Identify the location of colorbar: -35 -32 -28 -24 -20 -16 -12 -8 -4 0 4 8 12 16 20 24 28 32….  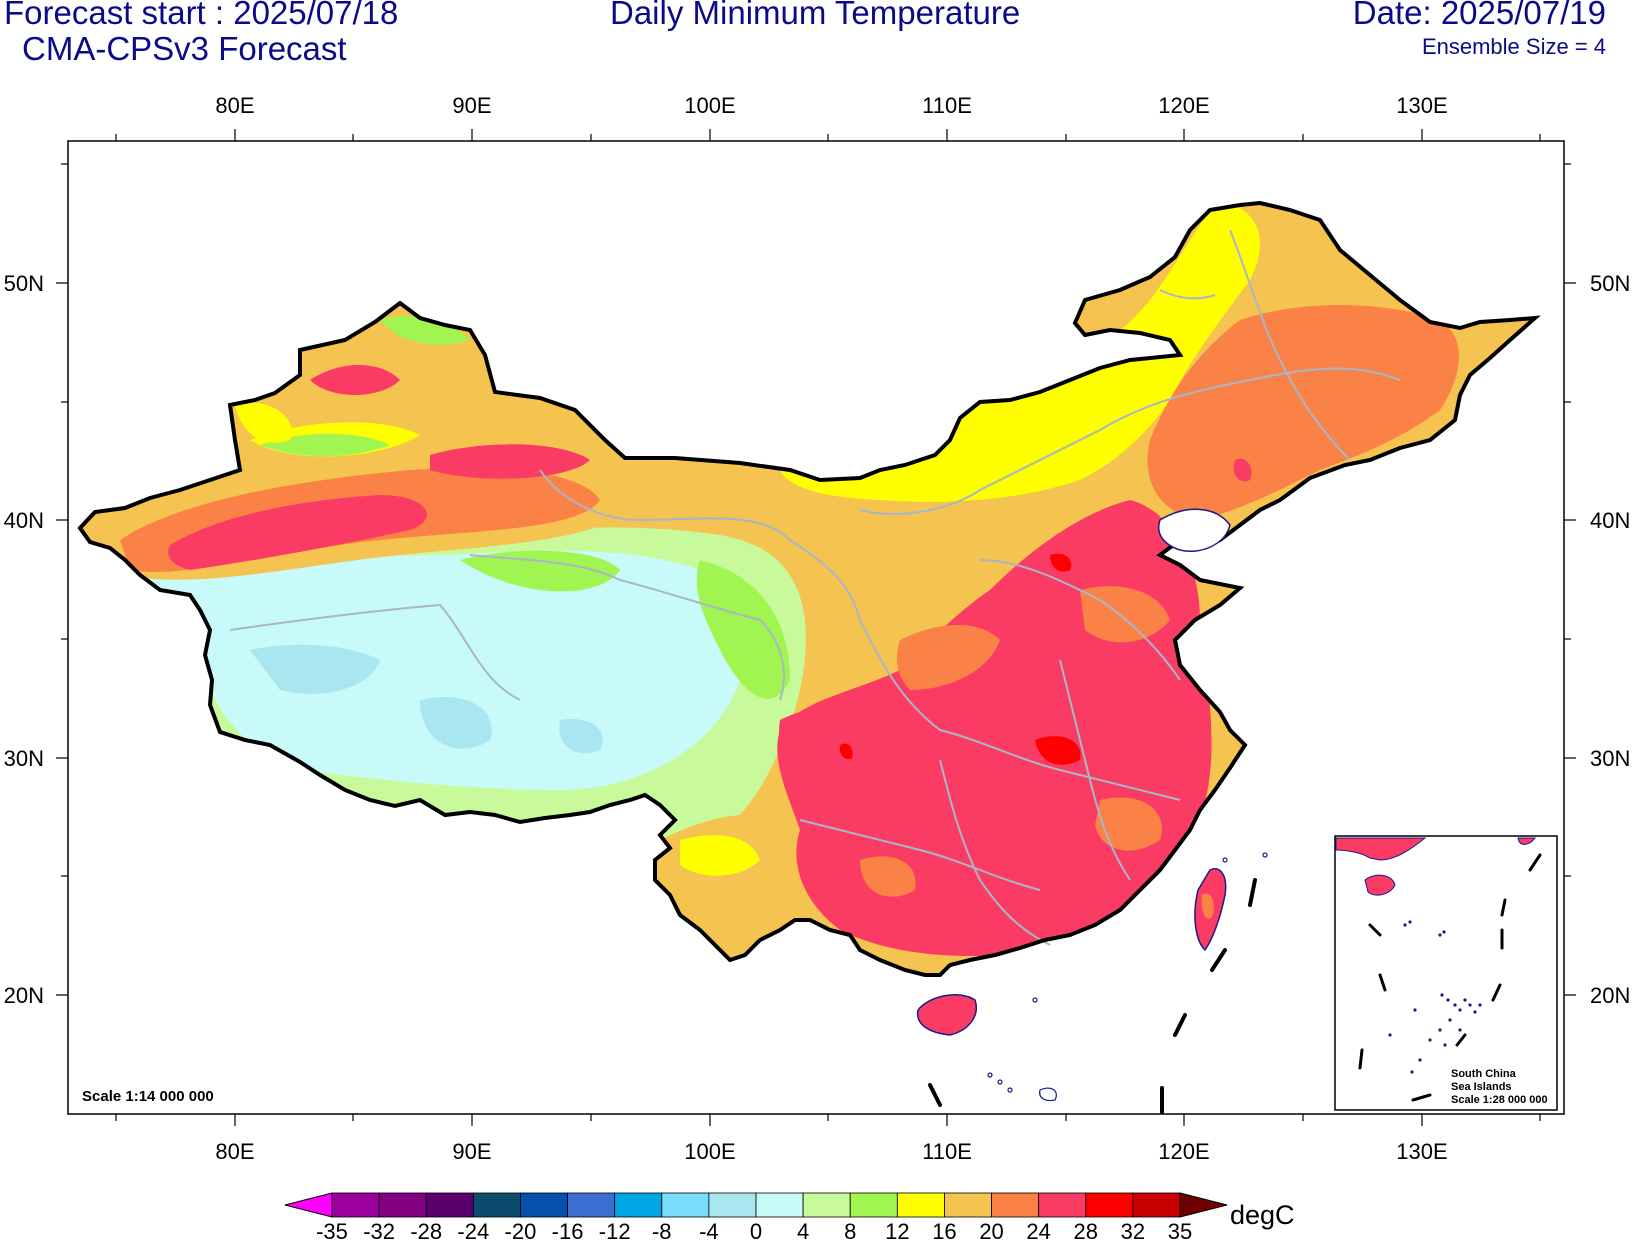
(756, 1216).